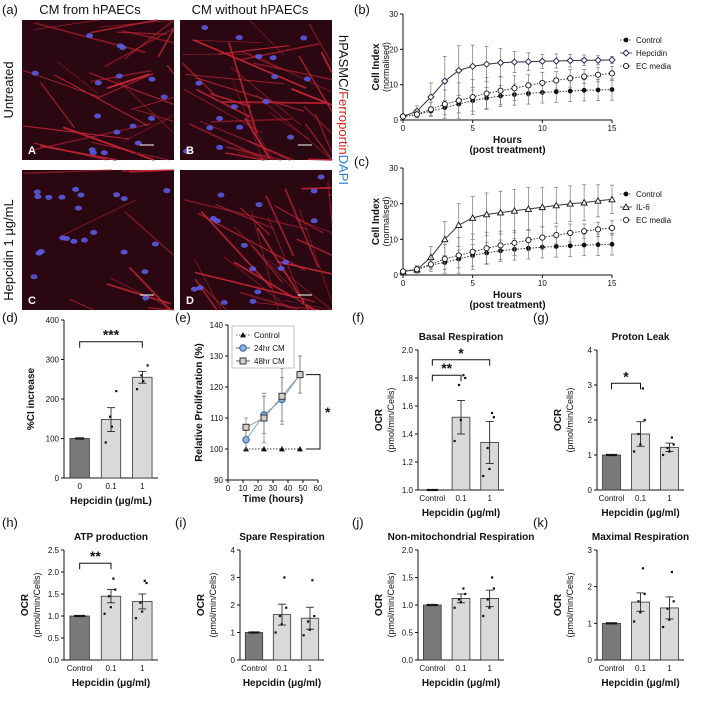 The height and width of the screenshot is (705, 702). I want to click on y-tick-label: 3, so click(233, 578).